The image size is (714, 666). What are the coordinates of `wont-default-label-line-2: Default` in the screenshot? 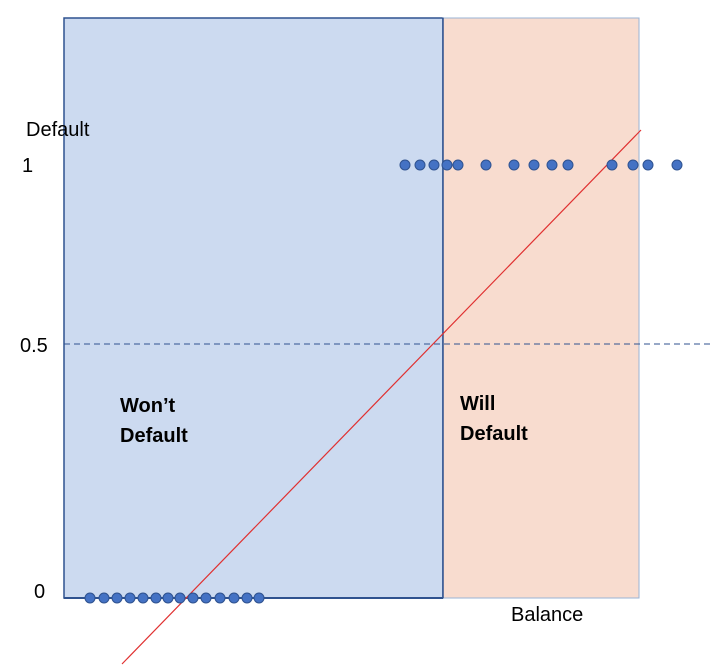 It's located at (154, 436).